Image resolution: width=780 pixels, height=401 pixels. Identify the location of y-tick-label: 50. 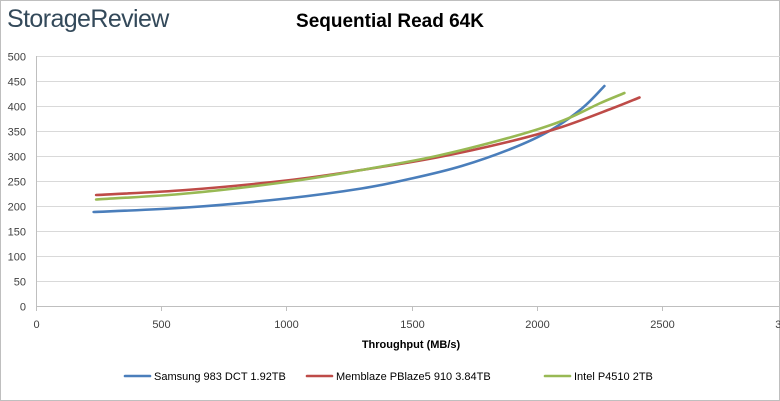
(20, 283).